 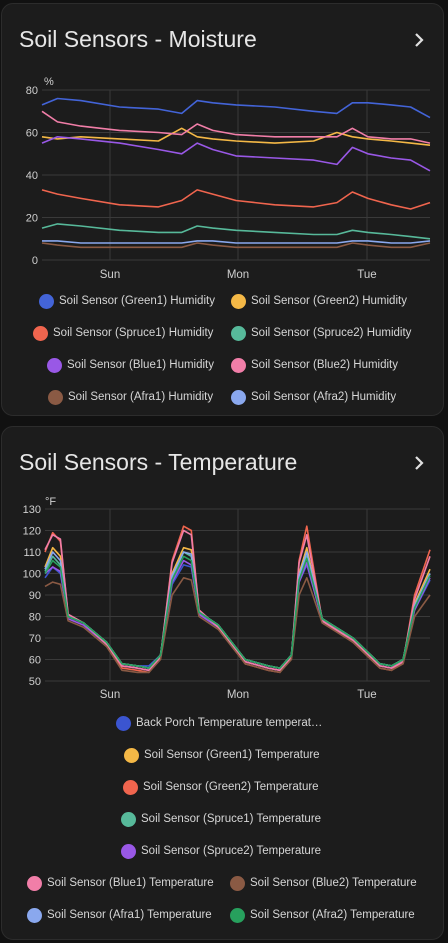 I want to click on y-tick-label: 50, so click(x=35, y=682).